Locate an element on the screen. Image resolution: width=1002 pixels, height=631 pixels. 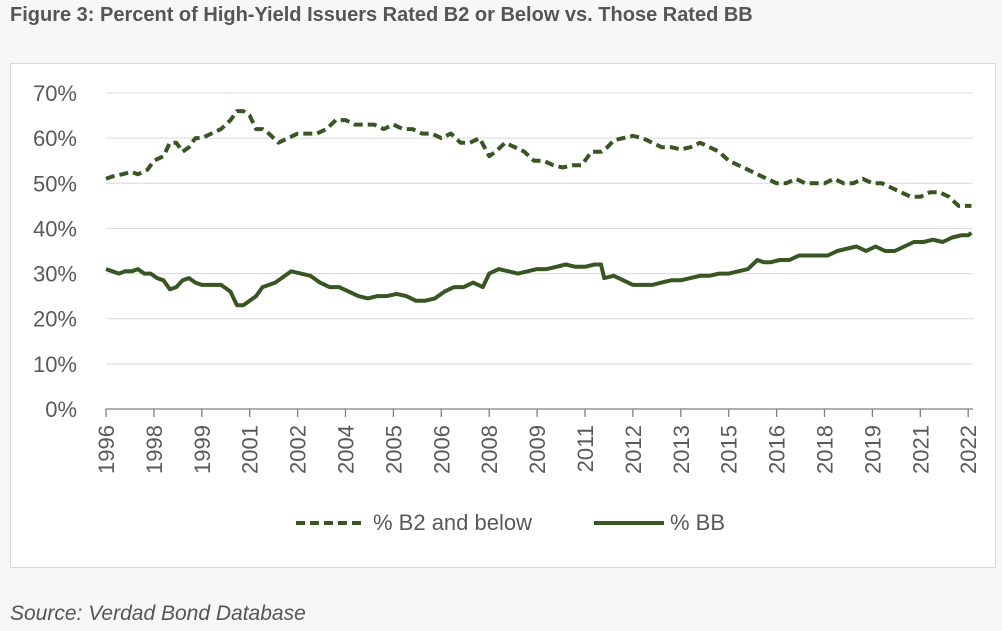
x-tick-label: 2018 is located at coordinates (825, 449).